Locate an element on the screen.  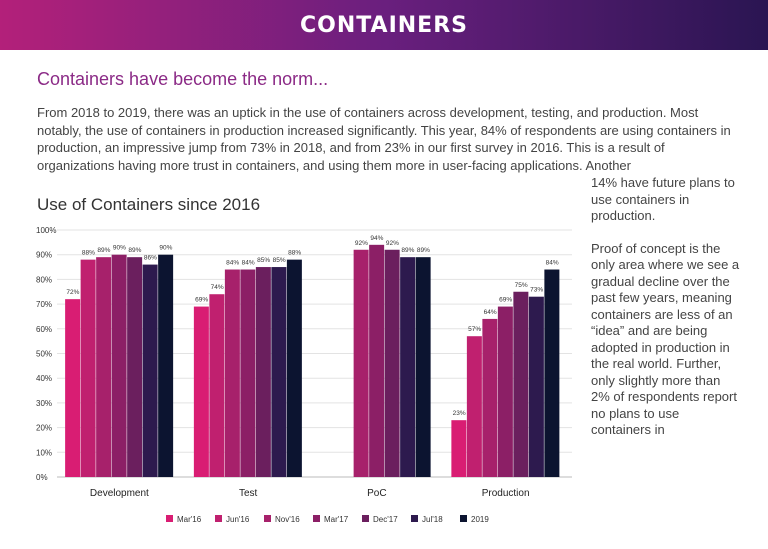
legend-label: Jul'18 is located at coordinates (432, 519).